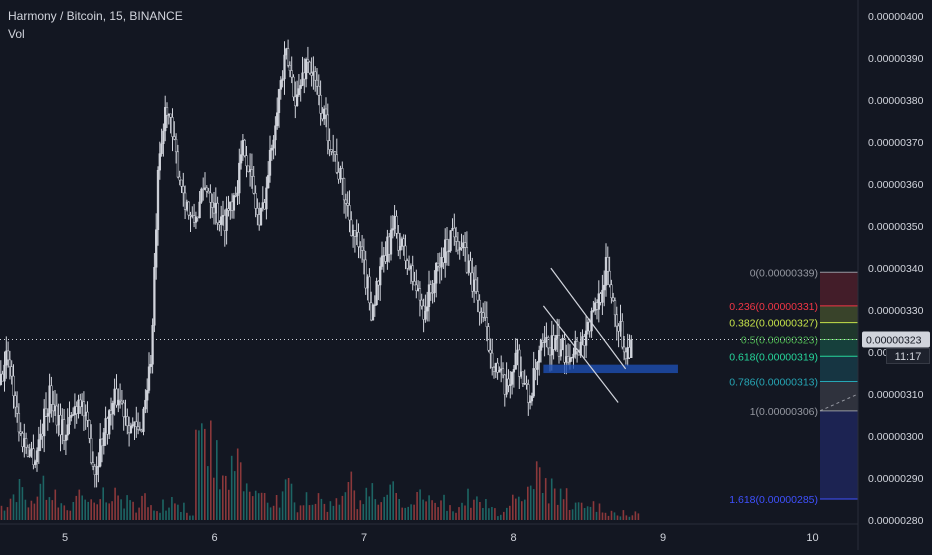 The image size is (932, 555). What do you see at coordinates (896, 59) in the screenshot?
I see `price-tick-label: 0.00000390` at bounding box center [896, 59].